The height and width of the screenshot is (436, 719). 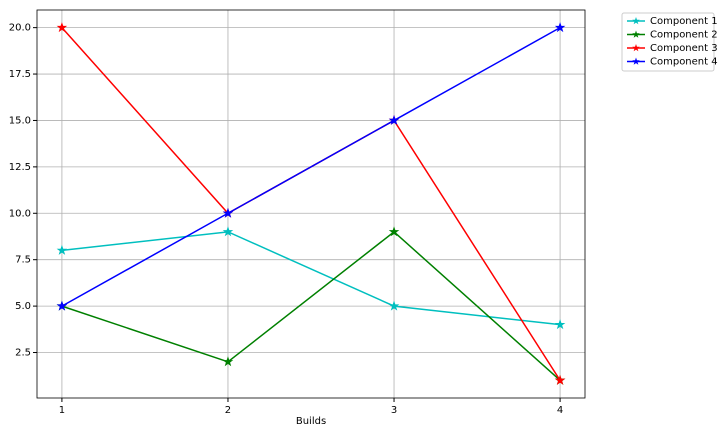 What do you see at coordinates (20, 74) in the screenshot?
I see `y-tick-label: 17.5` at bounding box center [20, 74].